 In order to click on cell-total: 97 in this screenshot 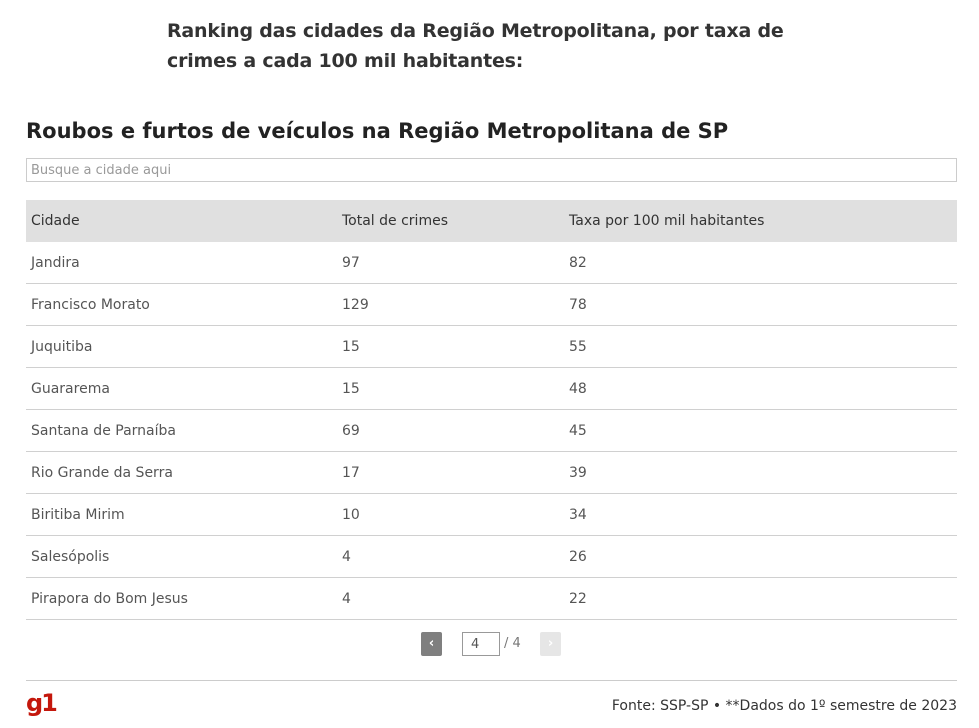, I will do `click(450, 263)`.